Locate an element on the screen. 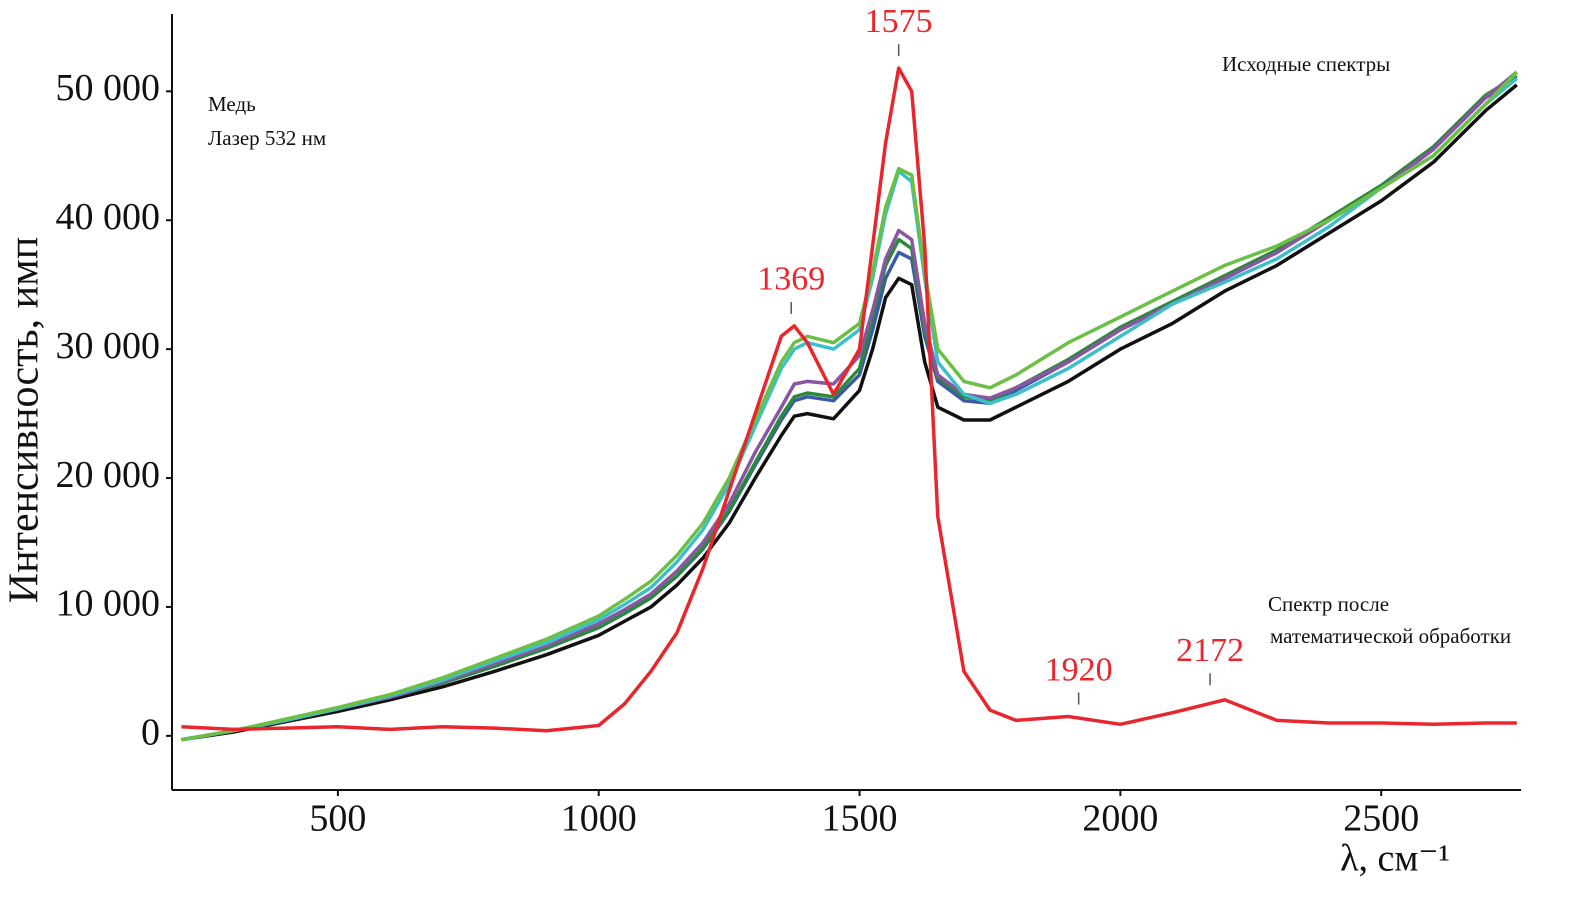 The image size is (1578, 898). peak-label: 1369 is located at coordinates (791, 279).